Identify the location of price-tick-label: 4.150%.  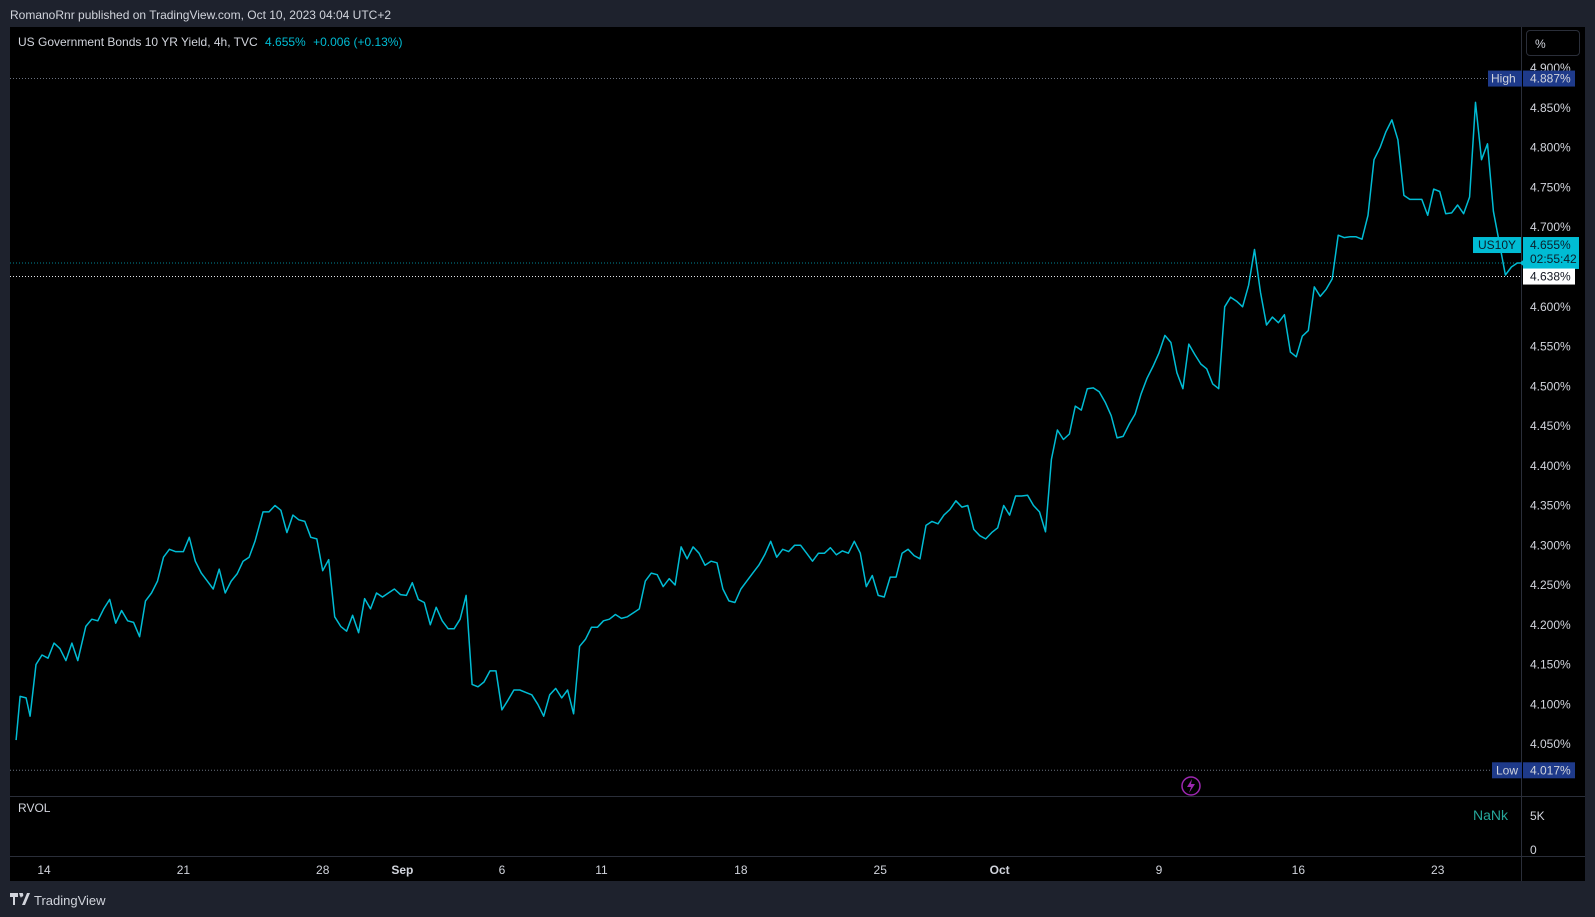
(1550, 665).